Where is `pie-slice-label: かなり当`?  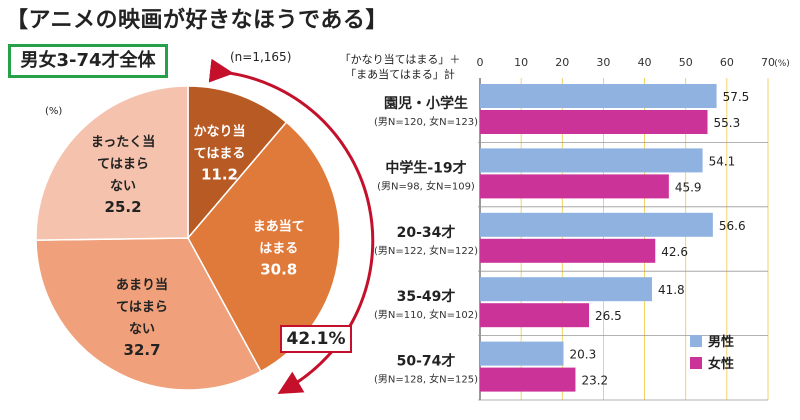 pie-slice-label: かなり当 is located at coordinates (219, 131).